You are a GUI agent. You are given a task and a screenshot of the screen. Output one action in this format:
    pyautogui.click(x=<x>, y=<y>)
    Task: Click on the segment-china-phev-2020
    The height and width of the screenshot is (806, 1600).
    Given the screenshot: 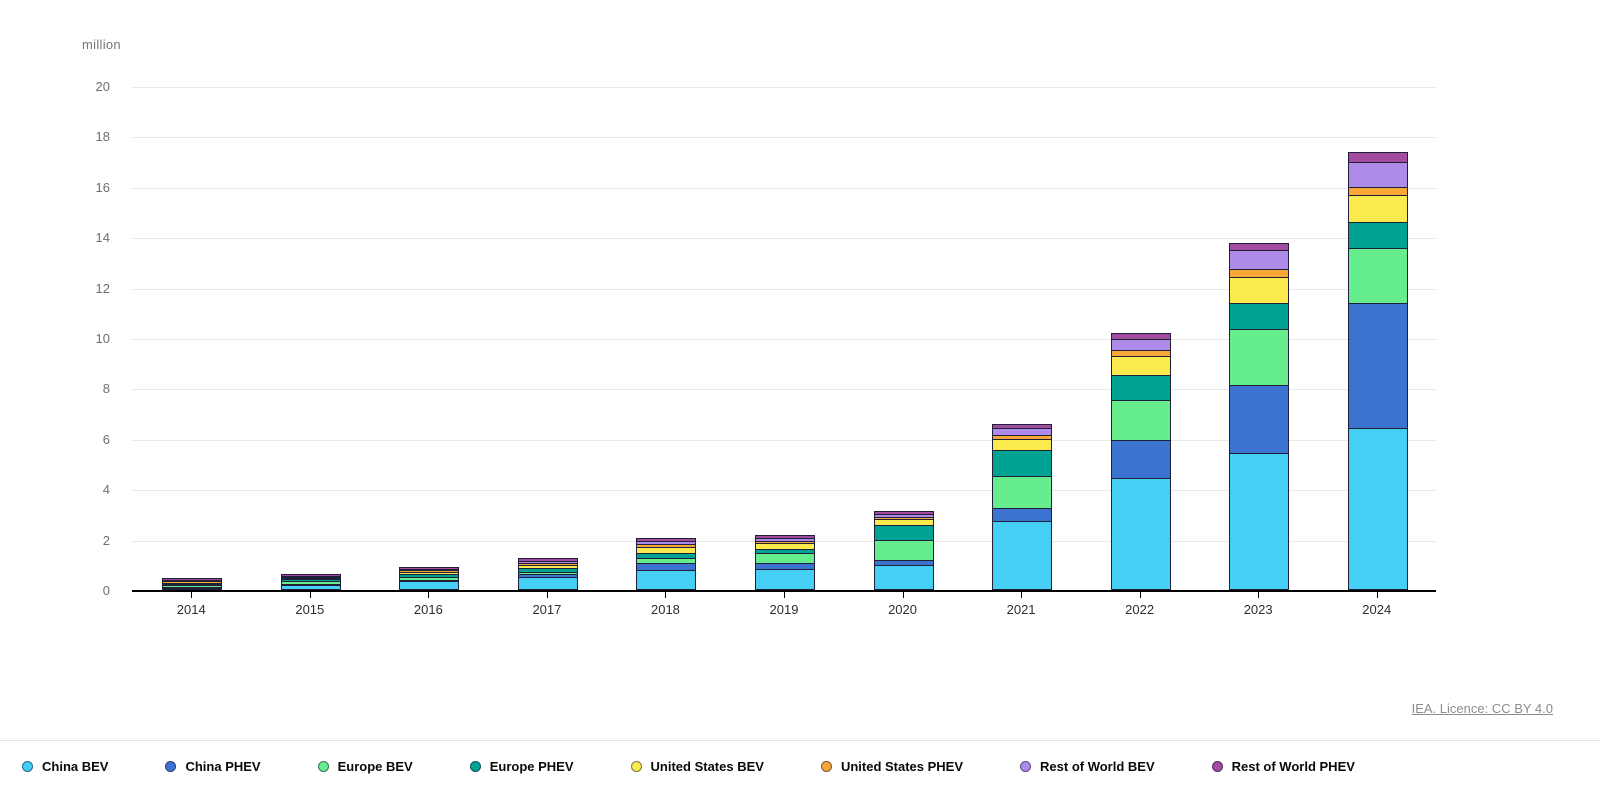 What is the action you would take?
    pyautogui.click(x=903, y=562)
    